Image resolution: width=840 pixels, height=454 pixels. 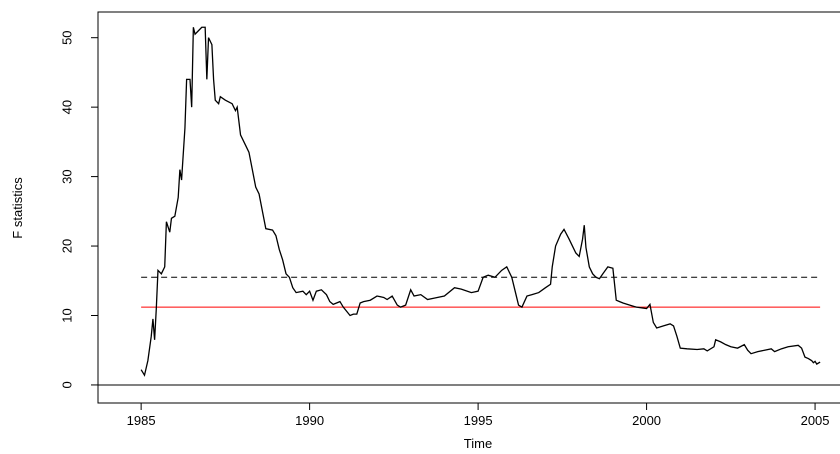 What do you see at coordinates (815, 420) in the screenshot?
I see `x-tick-label: 2005` at bounding box center [815, 420].